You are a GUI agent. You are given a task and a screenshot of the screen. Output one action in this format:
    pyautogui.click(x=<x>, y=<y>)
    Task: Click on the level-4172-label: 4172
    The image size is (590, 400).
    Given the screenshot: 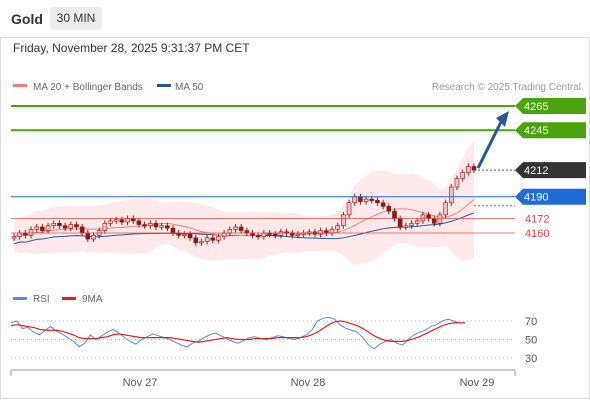 What is the action you would take?
    pyautogui.click(x=537, y=219)
    